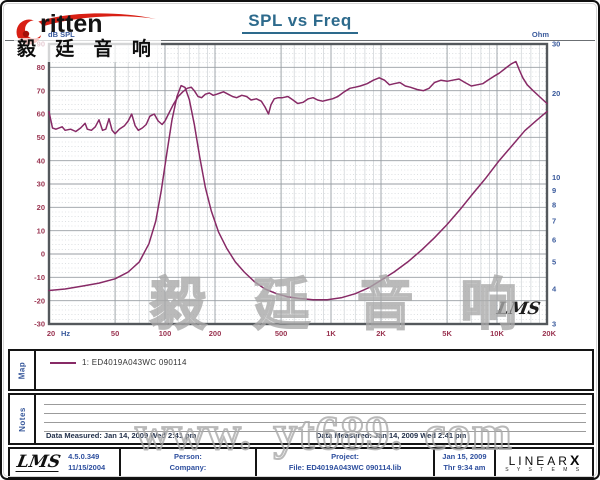 The height and width of the screenshot is (480, 600). What do you see at coordinates (41, 90) in the screenshot?
I see `svg-text: 70` at bounding box center [41, 90].